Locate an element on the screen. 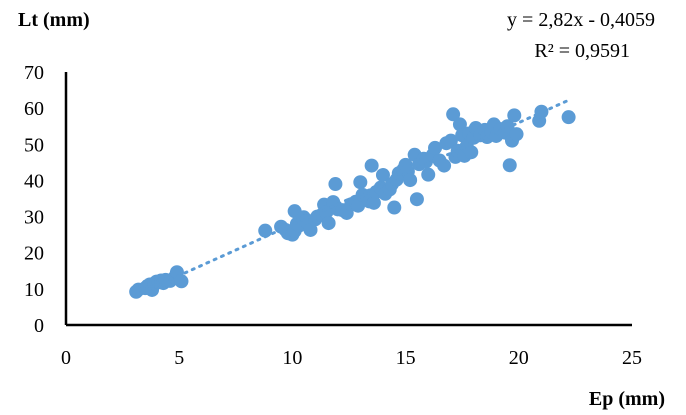 This screenshot has width=686, height=415. y-tick-label: 0 is located at coordinates (39, 326).